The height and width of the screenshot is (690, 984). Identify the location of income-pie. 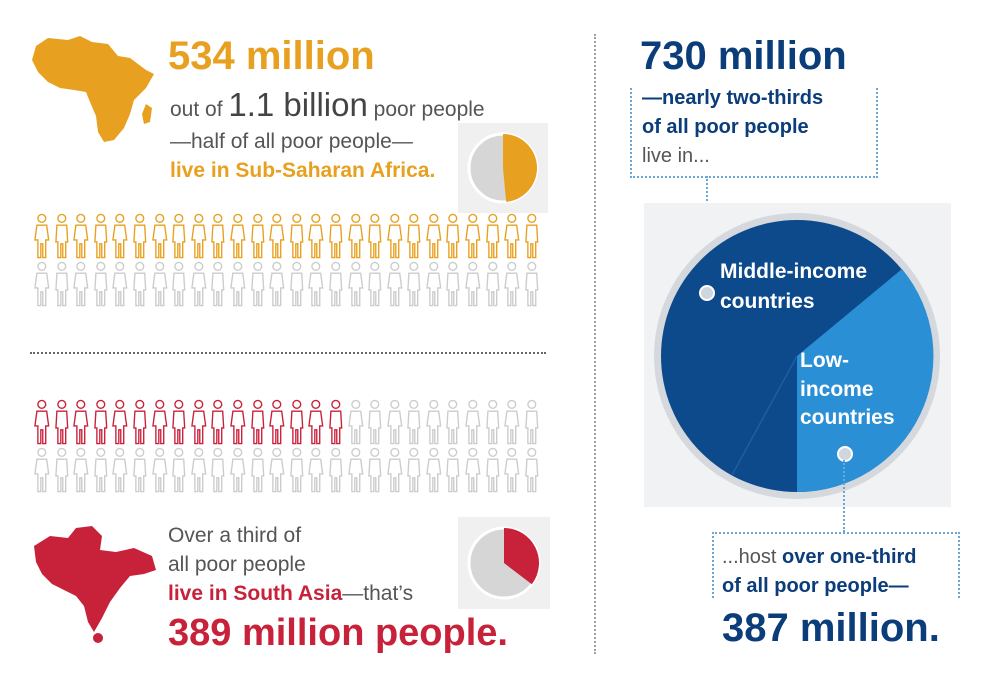
(797, 356).